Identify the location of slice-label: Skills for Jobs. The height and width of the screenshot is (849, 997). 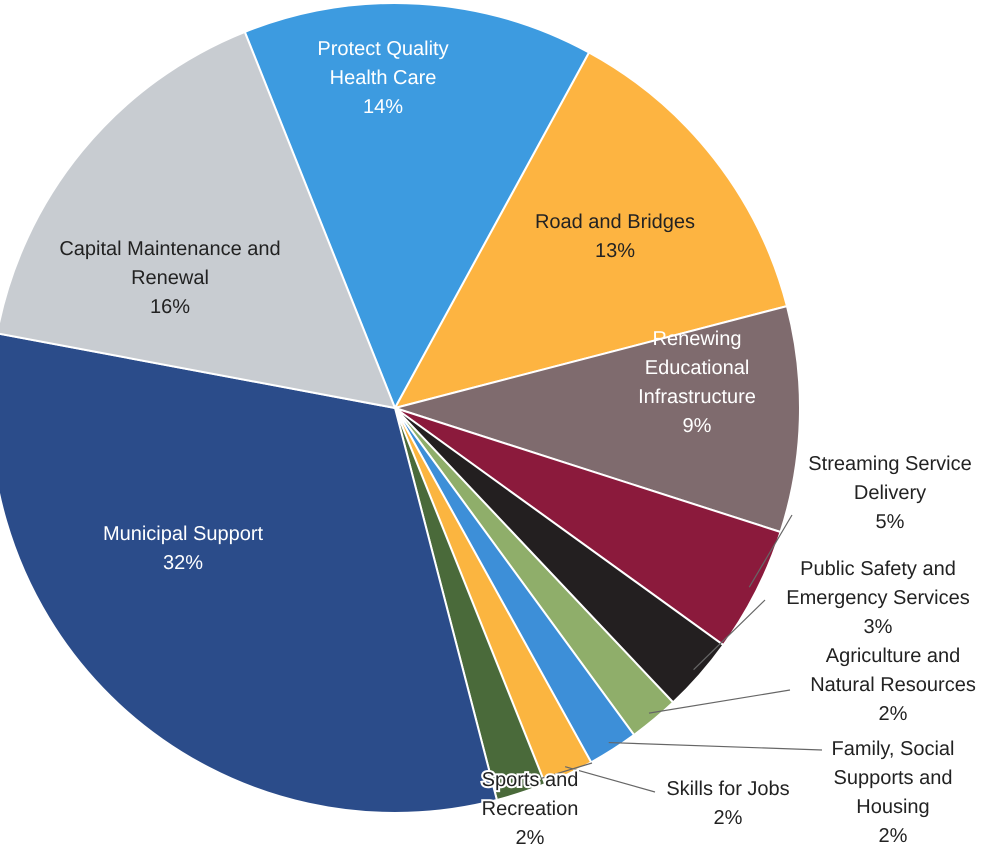
(728, 789).